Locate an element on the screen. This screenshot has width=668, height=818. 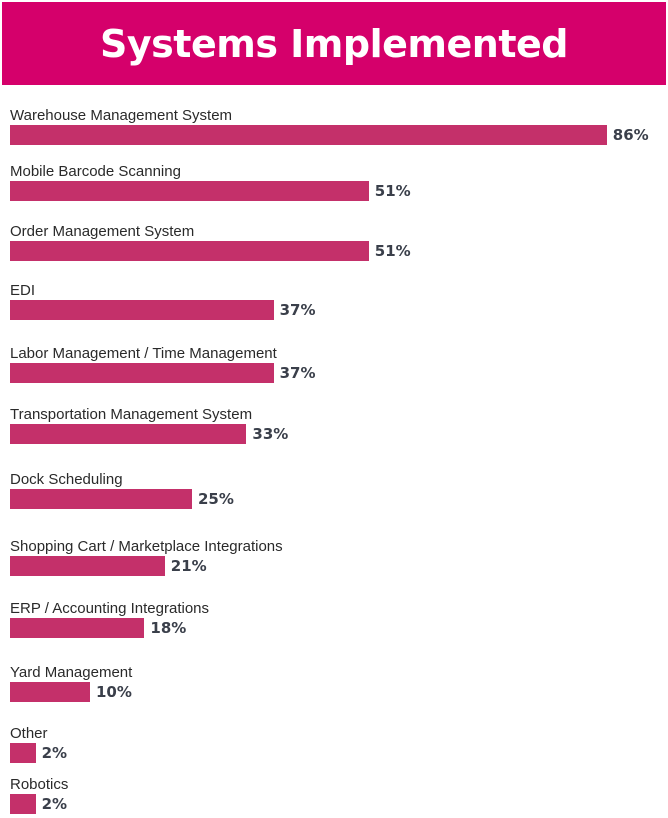
category-label: Order Management System is located at coordinates (102, 231).